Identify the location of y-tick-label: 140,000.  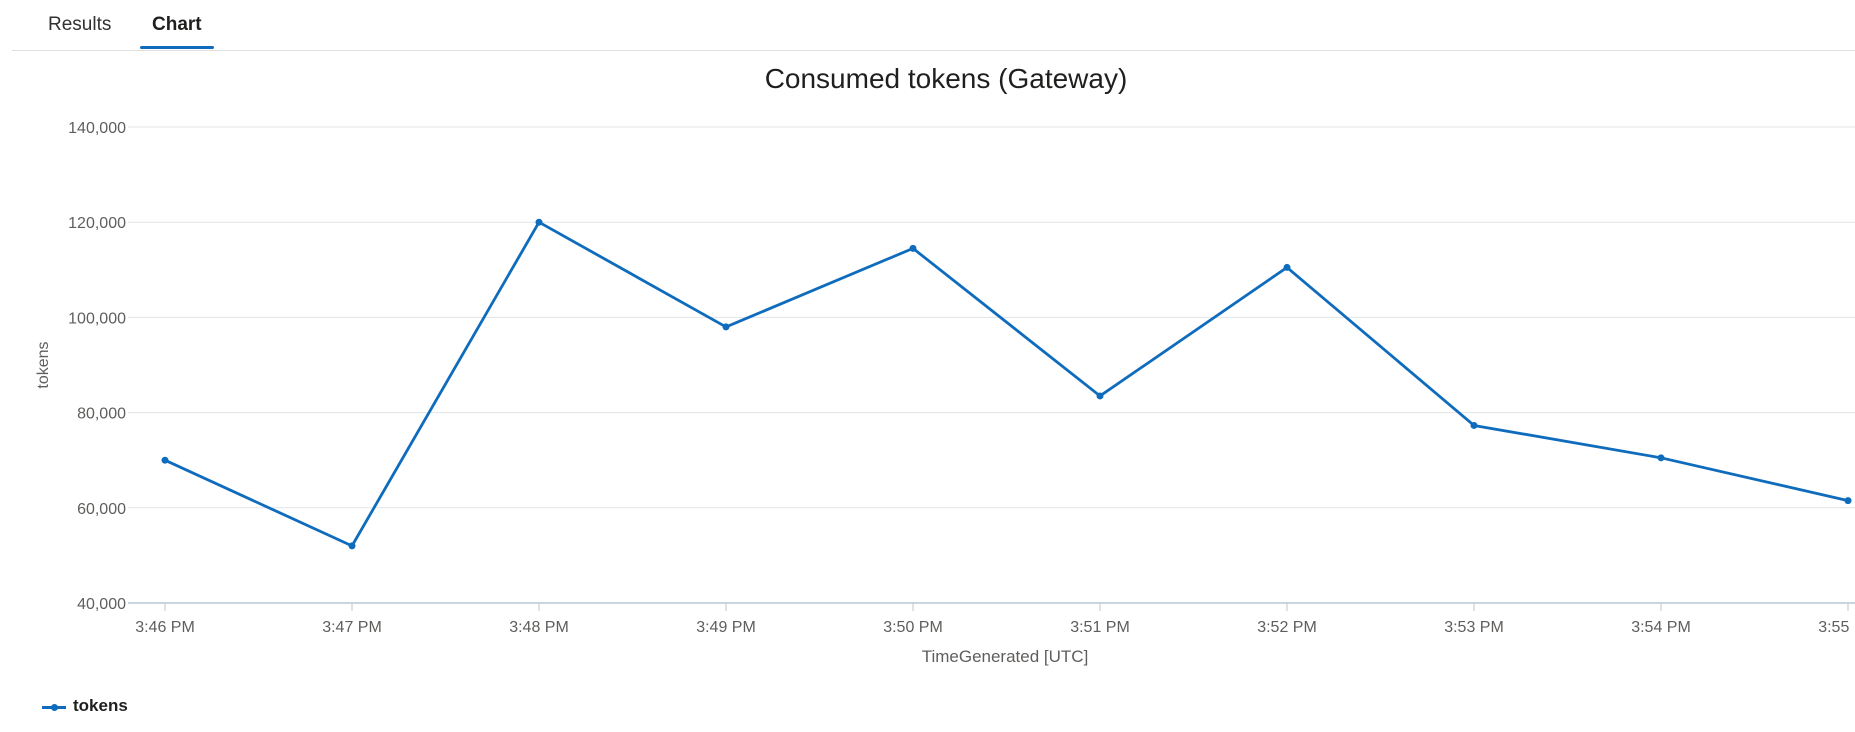
(97, 128).